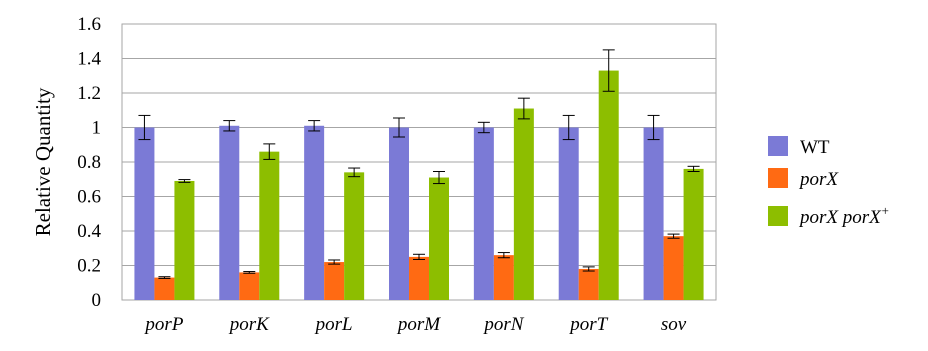  Describe the element at coordinates (97, 128) in the screenshot. I see `y-tick-label: 1` at that location.